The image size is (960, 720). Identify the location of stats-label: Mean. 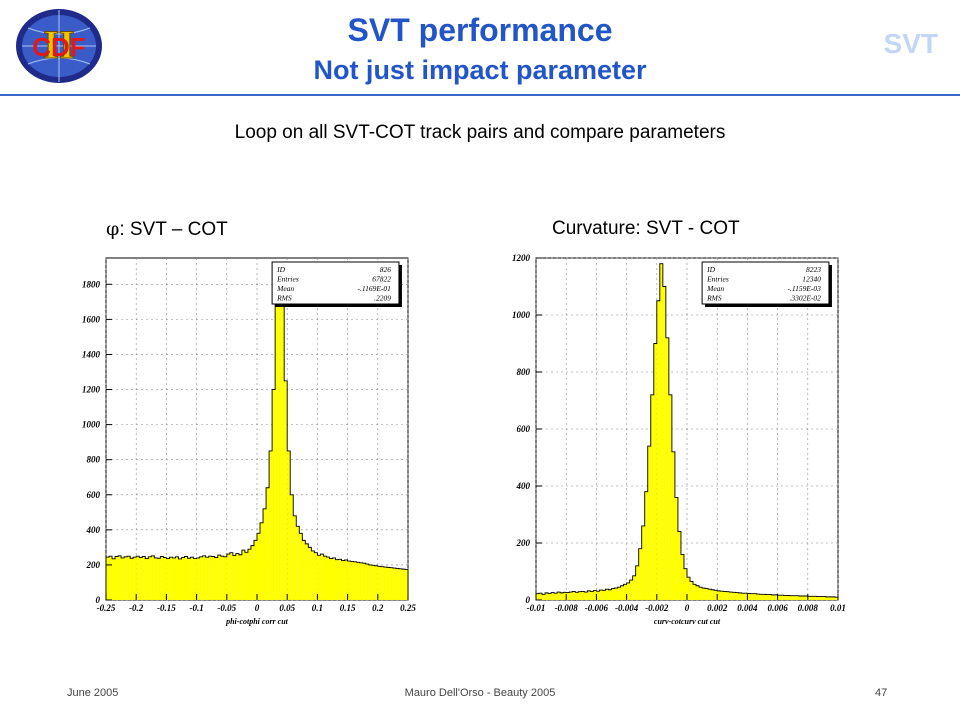
(715, 288).